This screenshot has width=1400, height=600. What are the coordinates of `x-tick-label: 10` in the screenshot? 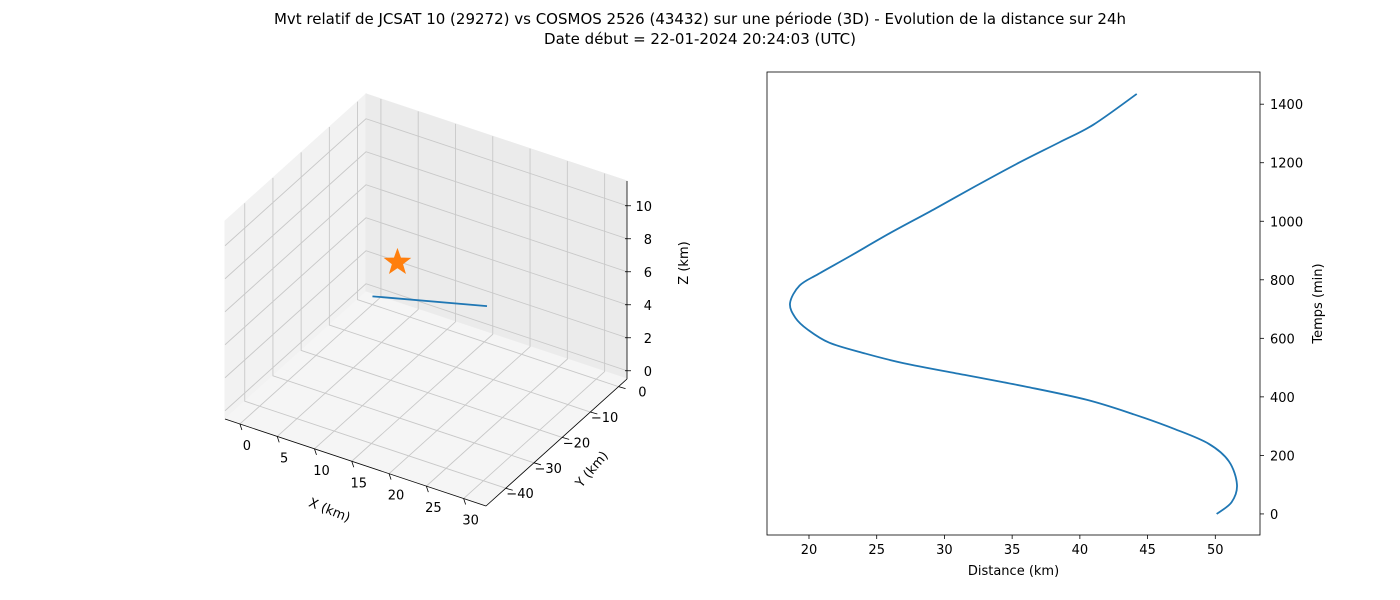 It's located at (321, 471).